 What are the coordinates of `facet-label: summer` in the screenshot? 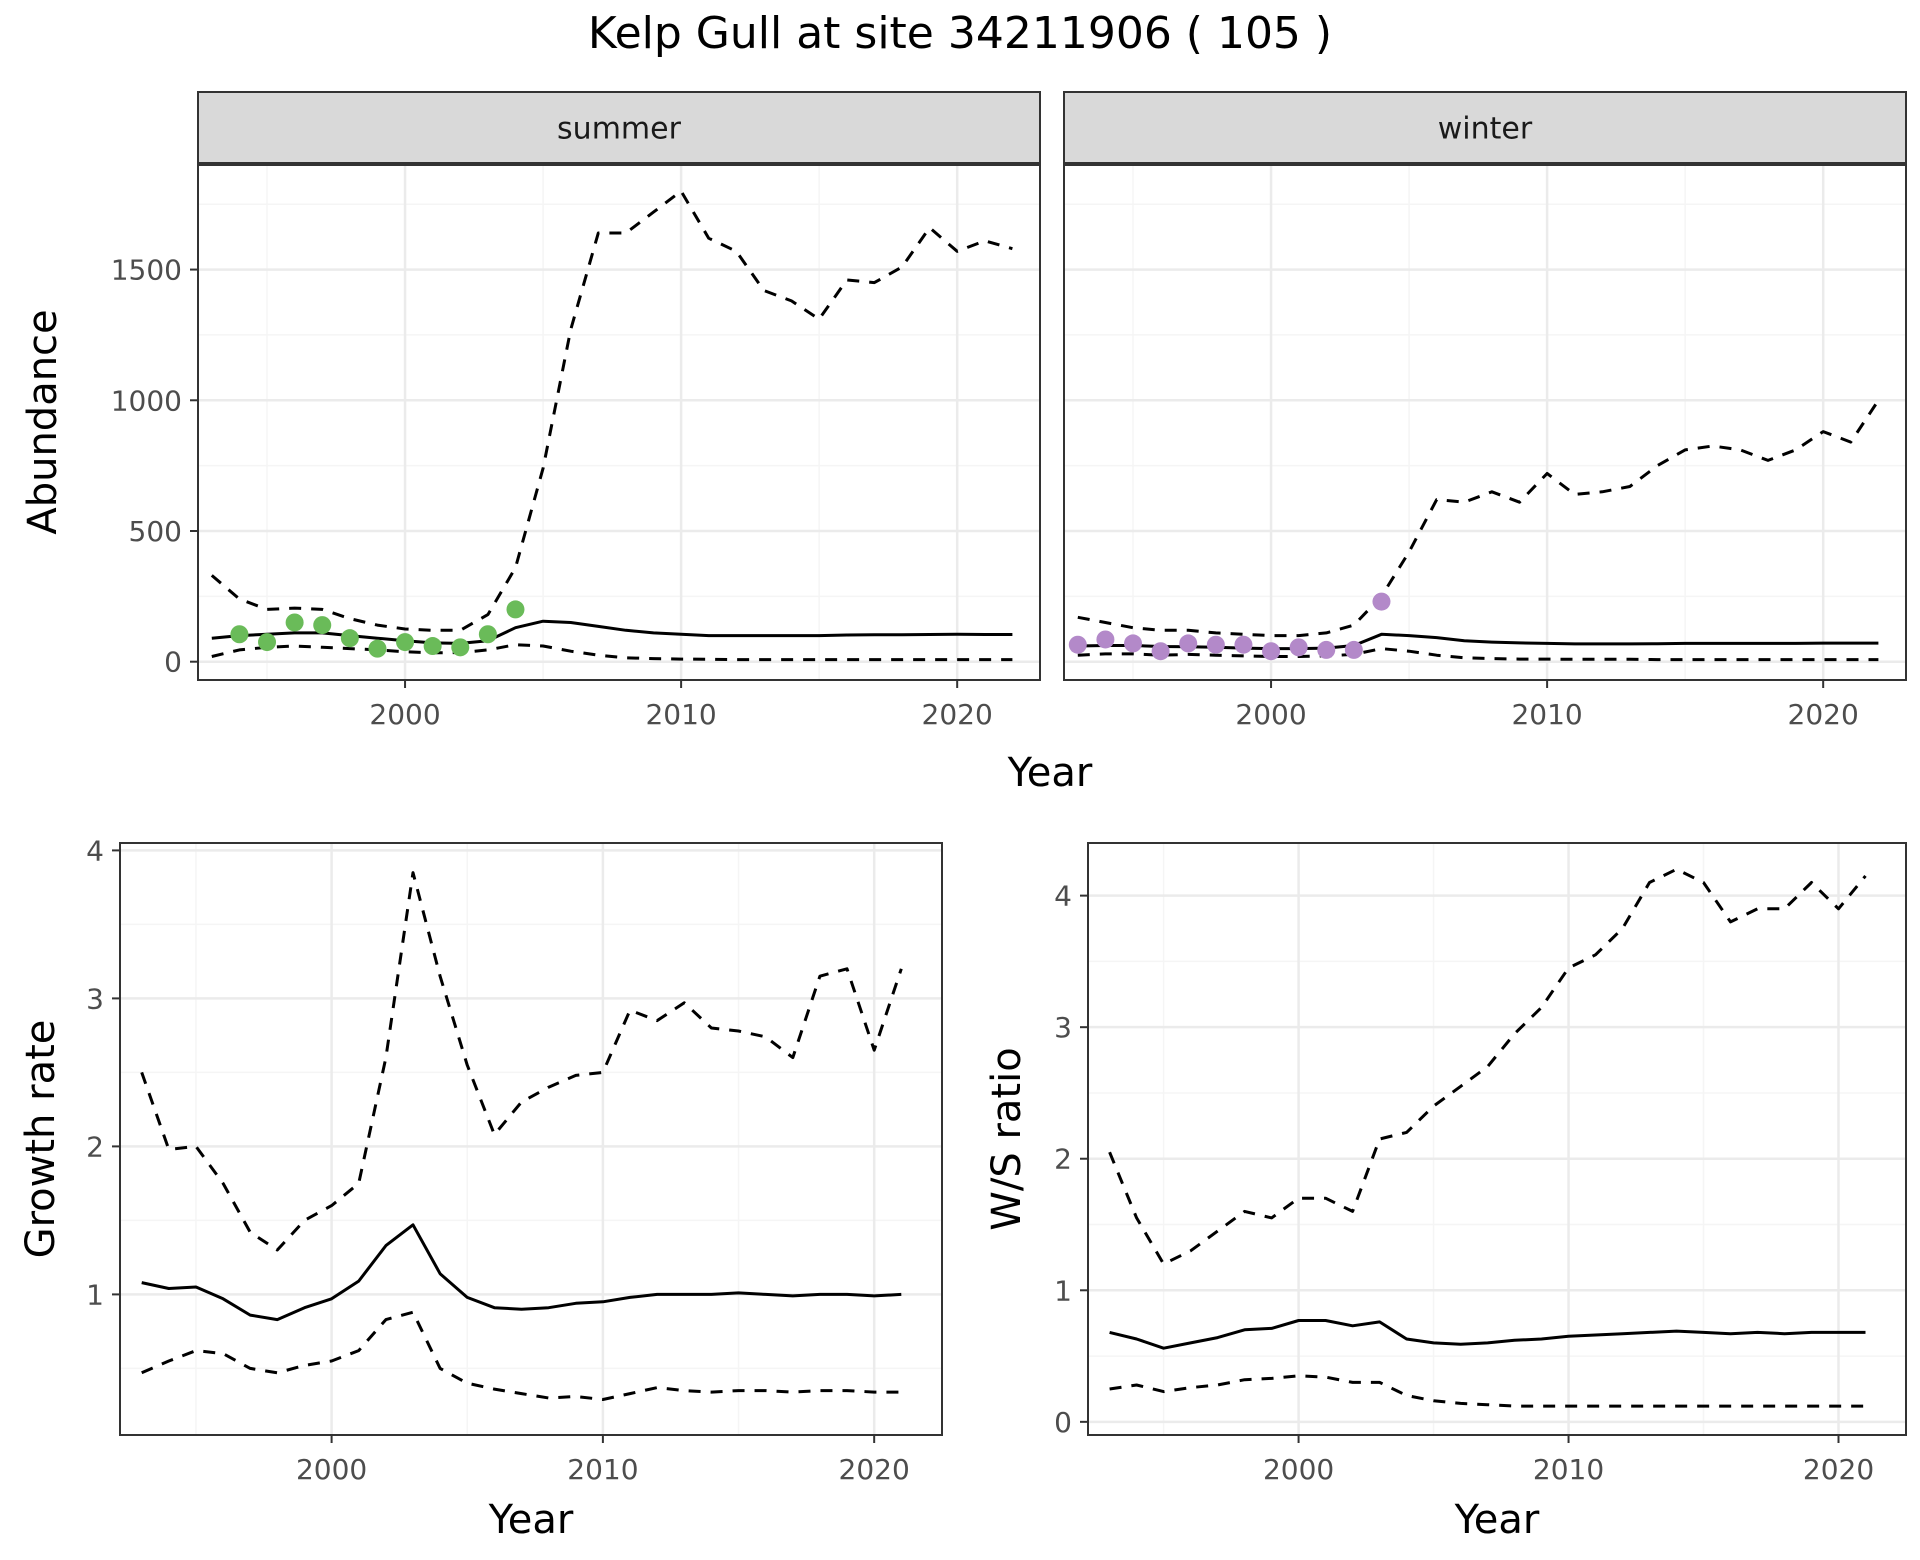 It's located at (619, 129).